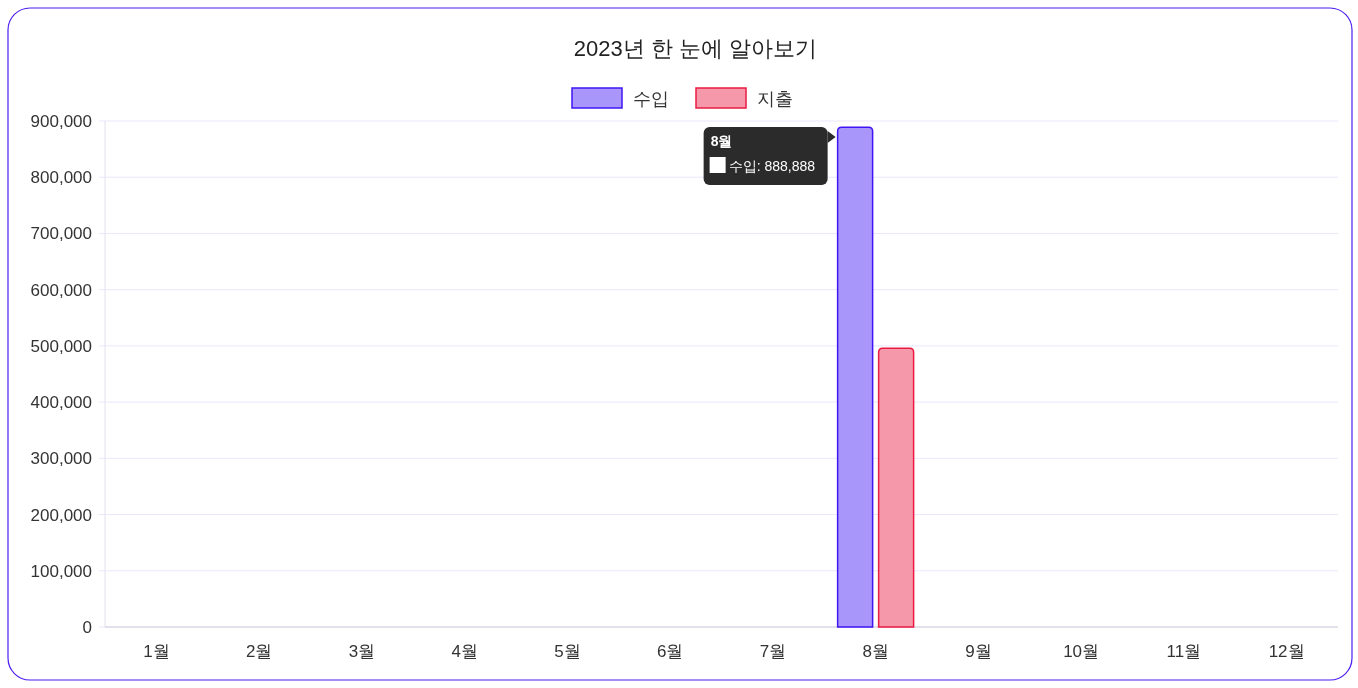 The height and width of the screenshot is (688, 1358). What do you see at coordinates (775, 99) in the screenshot?
I see `legend-label: 지출` at bounding box center [775, 99].